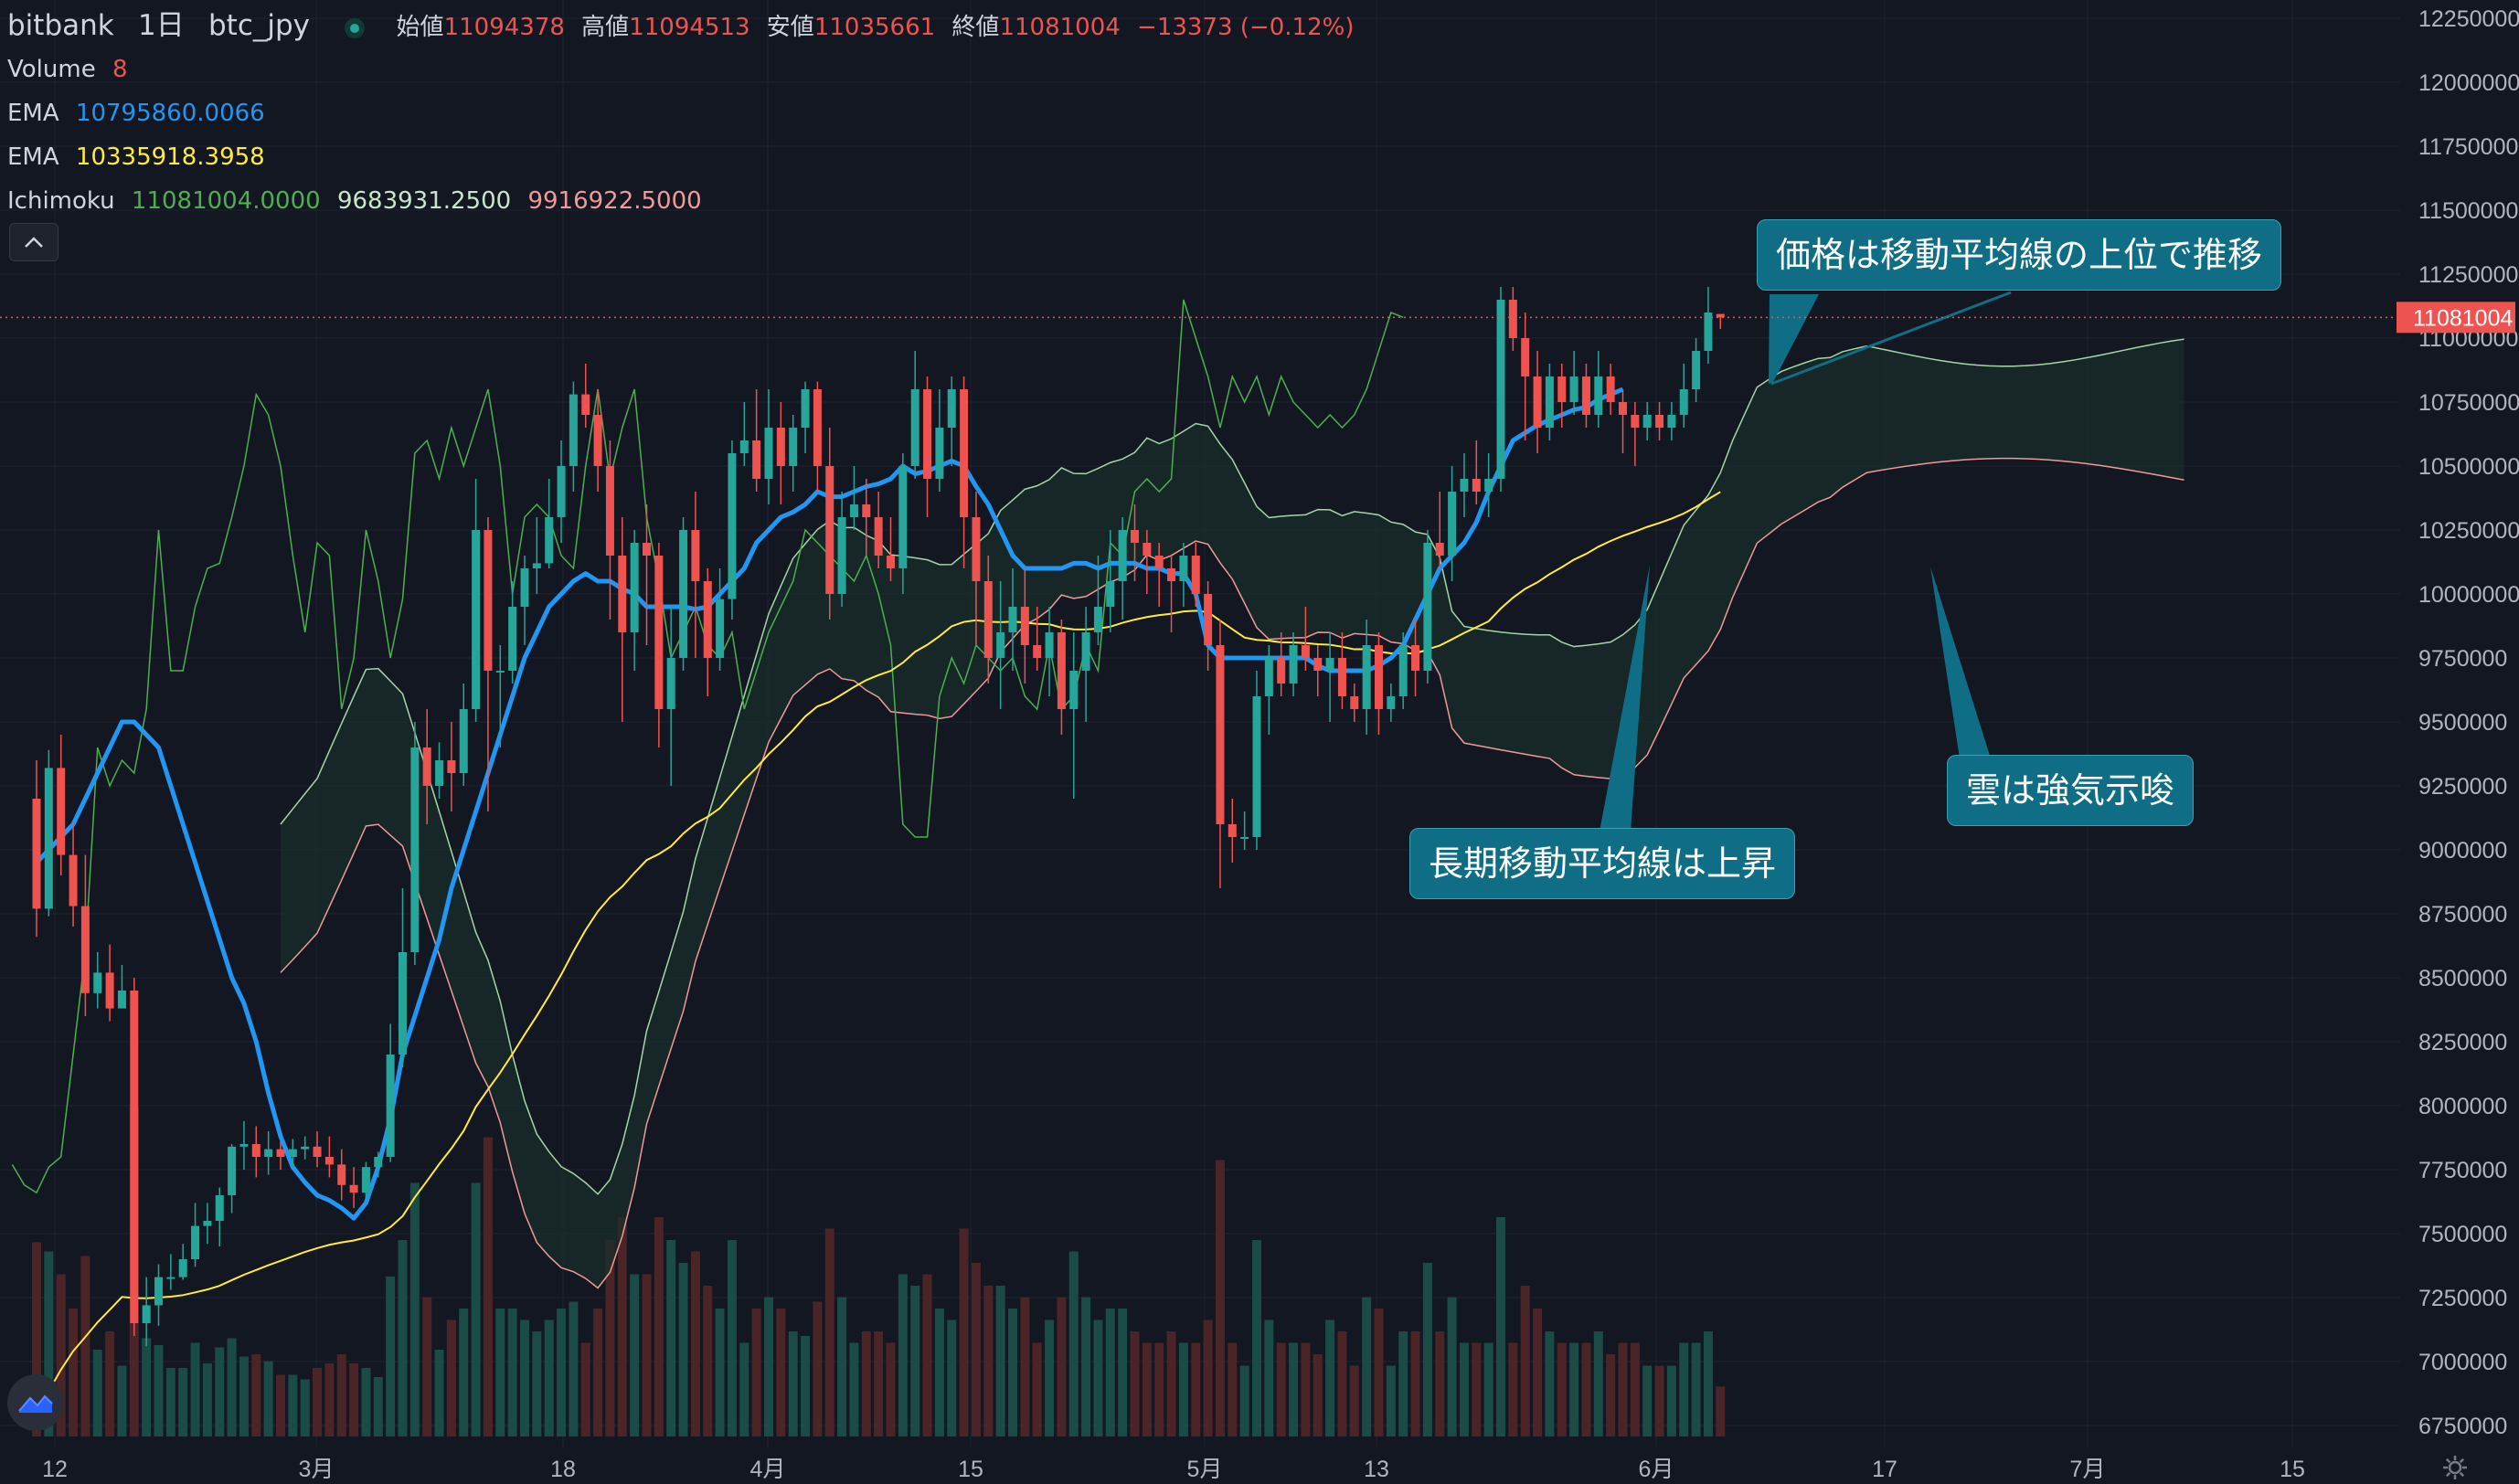  Describe the element at coordinates (2071, 791) in the screenshot. I see `callout-cloud-bullish: 雲は強気示唆` at that location.